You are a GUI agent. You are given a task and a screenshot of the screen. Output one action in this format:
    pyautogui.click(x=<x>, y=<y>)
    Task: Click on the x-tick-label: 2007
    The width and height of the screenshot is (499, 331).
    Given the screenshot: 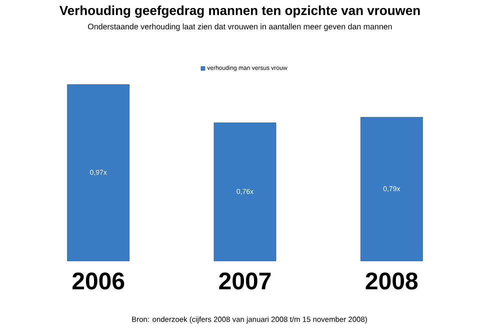 What is the action you would take?
    pyautogui.click(x=245, y=281)
    